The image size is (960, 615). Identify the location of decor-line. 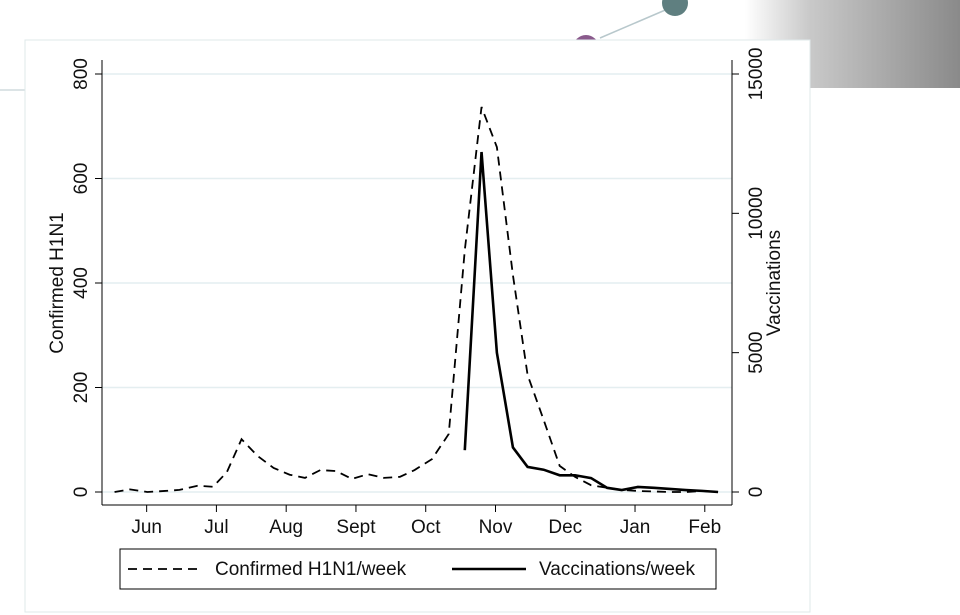
(635, 23).